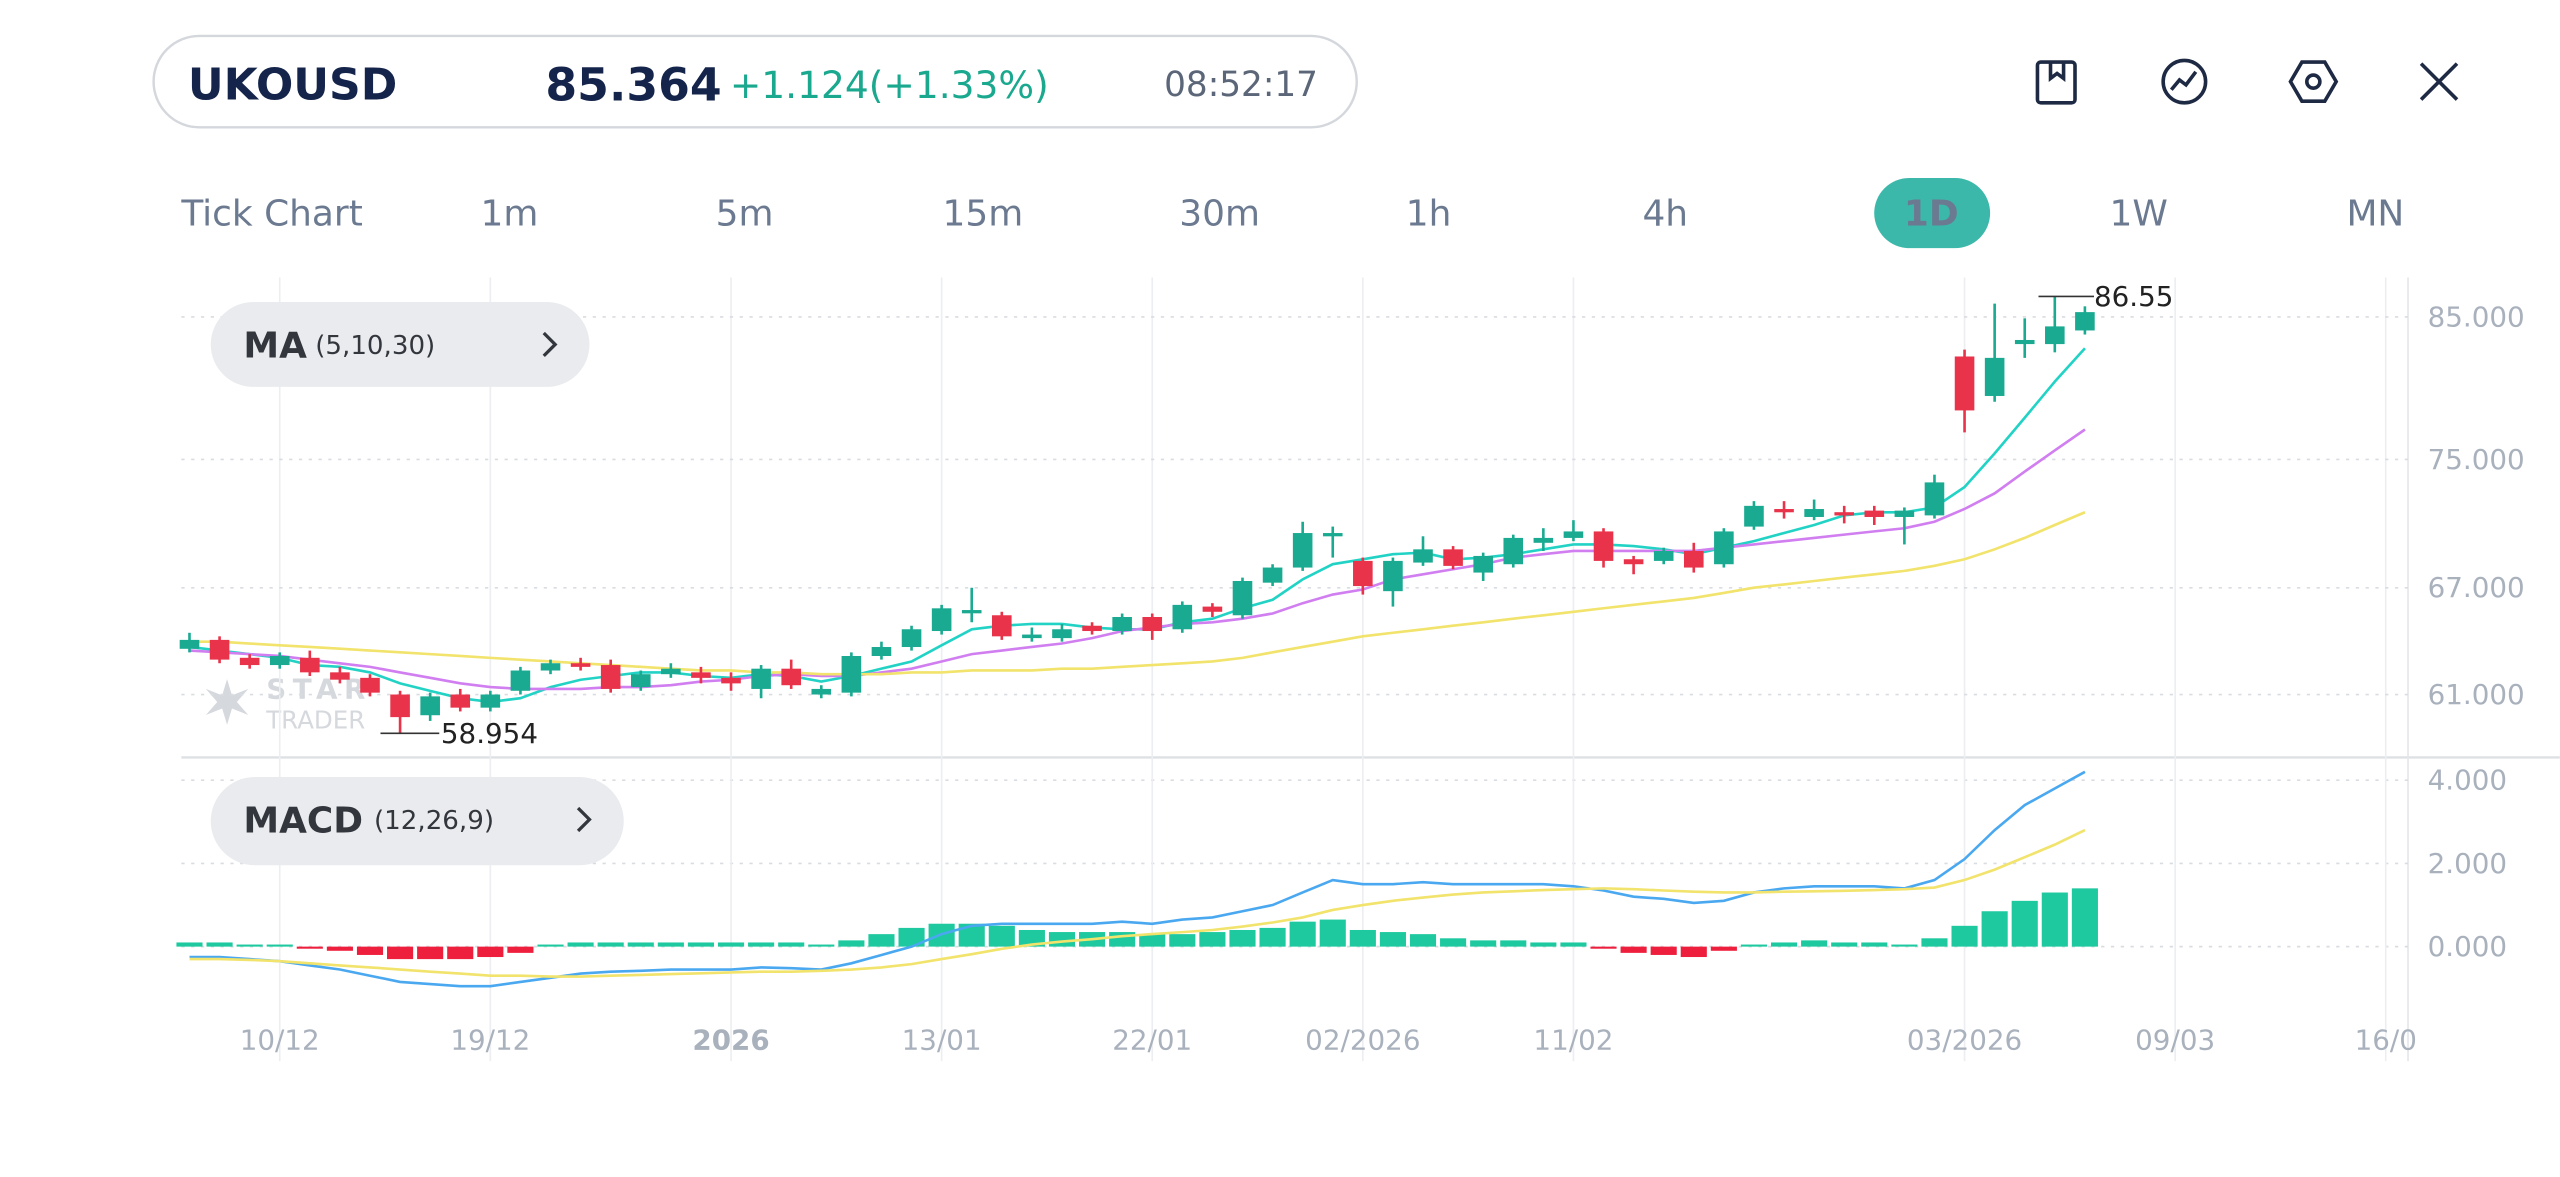  I want to click on close-icon, so click(2439, 81).